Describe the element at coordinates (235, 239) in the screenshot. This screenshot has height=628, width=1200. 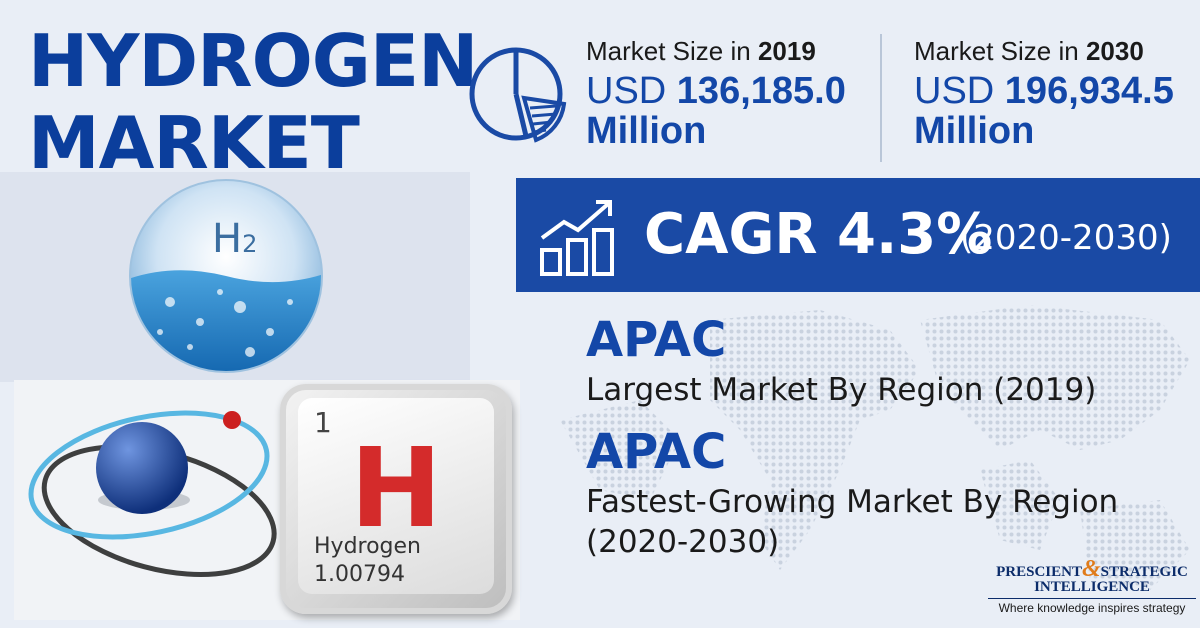
I see `h2-label: H2` at that location.